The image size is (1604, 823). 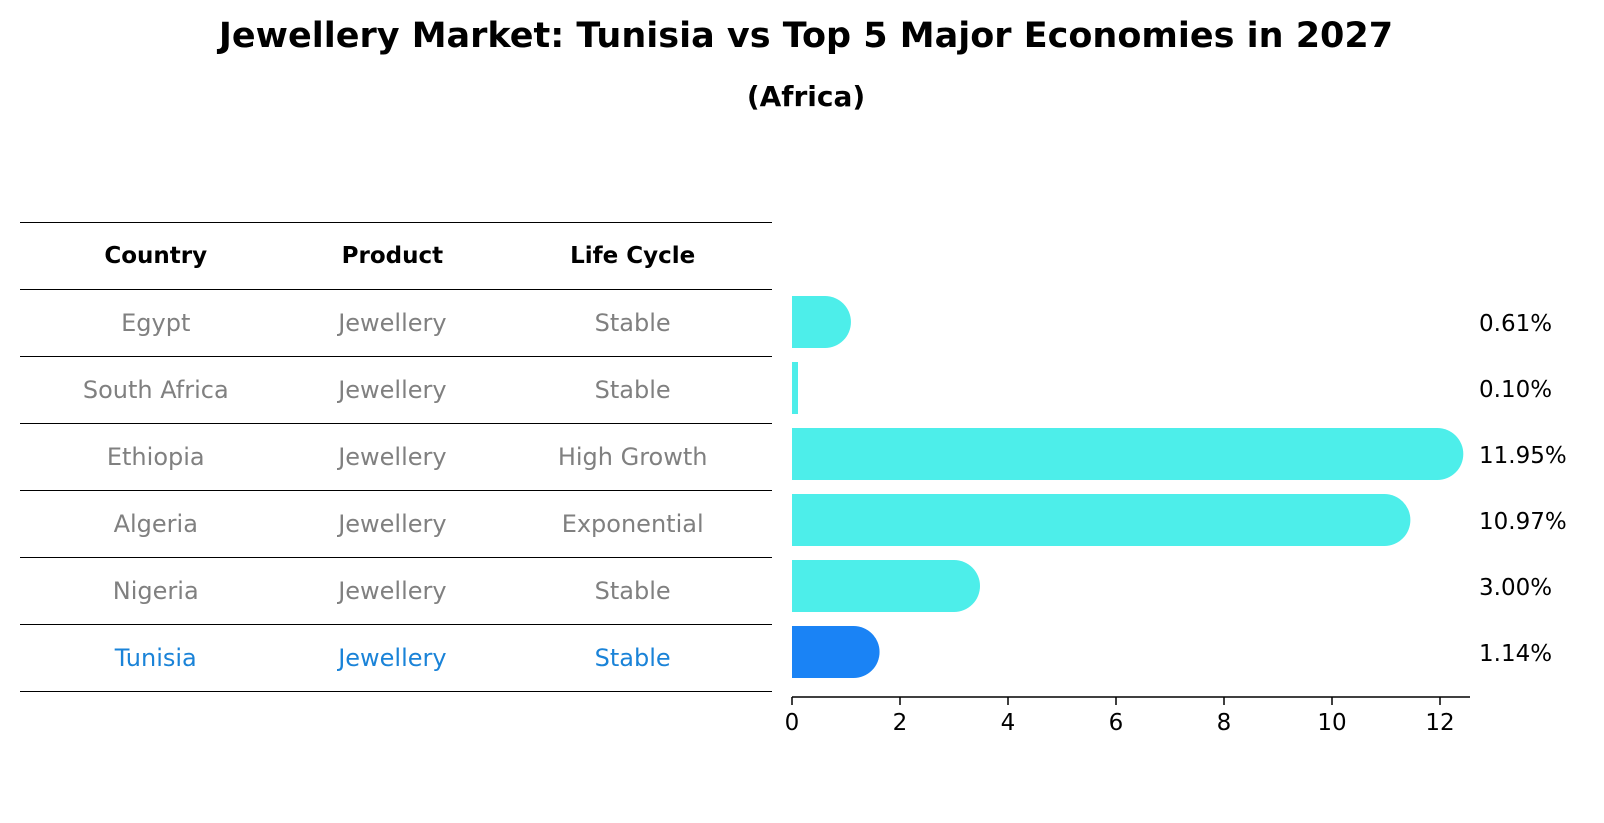 I want to click on data-label: 3.00%, so click(x=1515, y=588).